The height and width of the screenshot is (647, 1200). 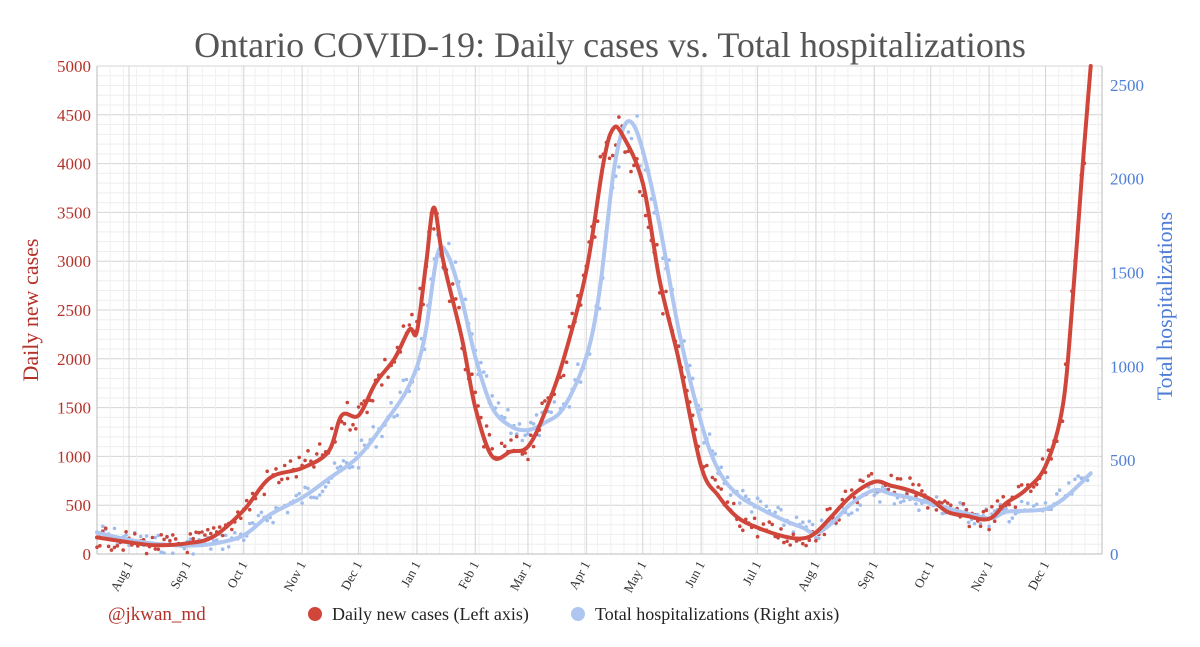 What do you see at coordinates (315, 614) in the screenshot?
I see `legend-cases-marker` at bounding box center [315, 614].